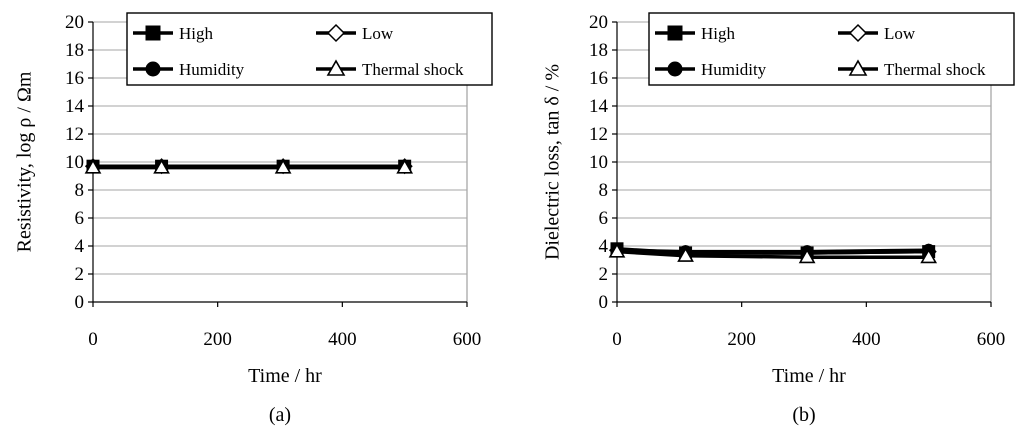  What do you see at coordinates (553, 162) in the screenshot?
I see `y-axis-title: Dielectric loss, tan δ / %` at bounding box center [553, 162].